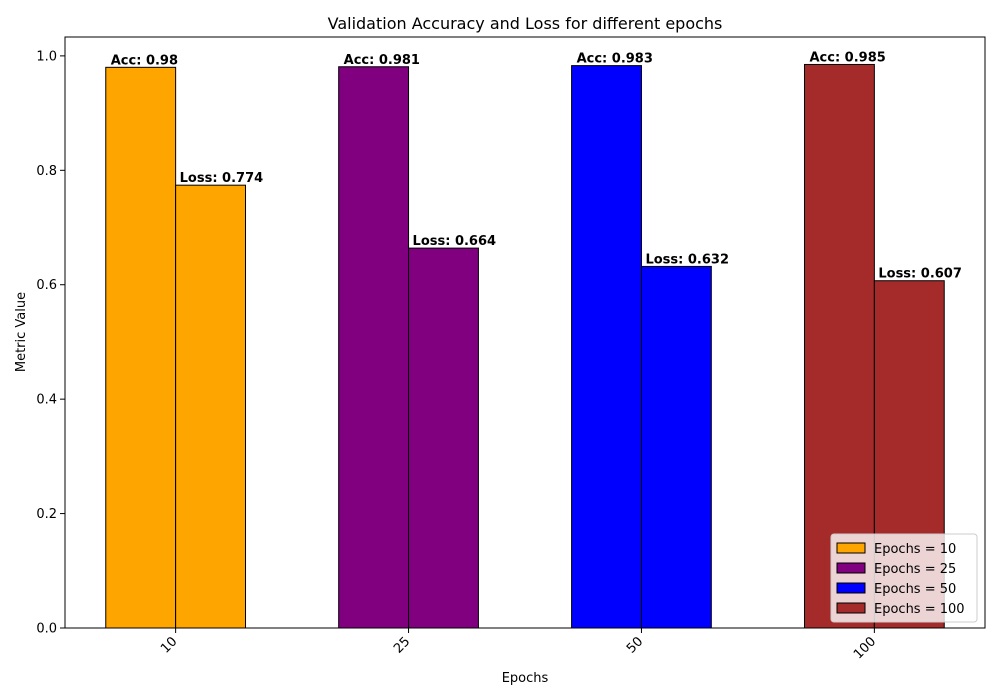 The width and height of the screenshot is (1000, 700). Describe the element at coordinates (46, 56) in the screenshot. I see `y-tick-label: 1.0` at that location.